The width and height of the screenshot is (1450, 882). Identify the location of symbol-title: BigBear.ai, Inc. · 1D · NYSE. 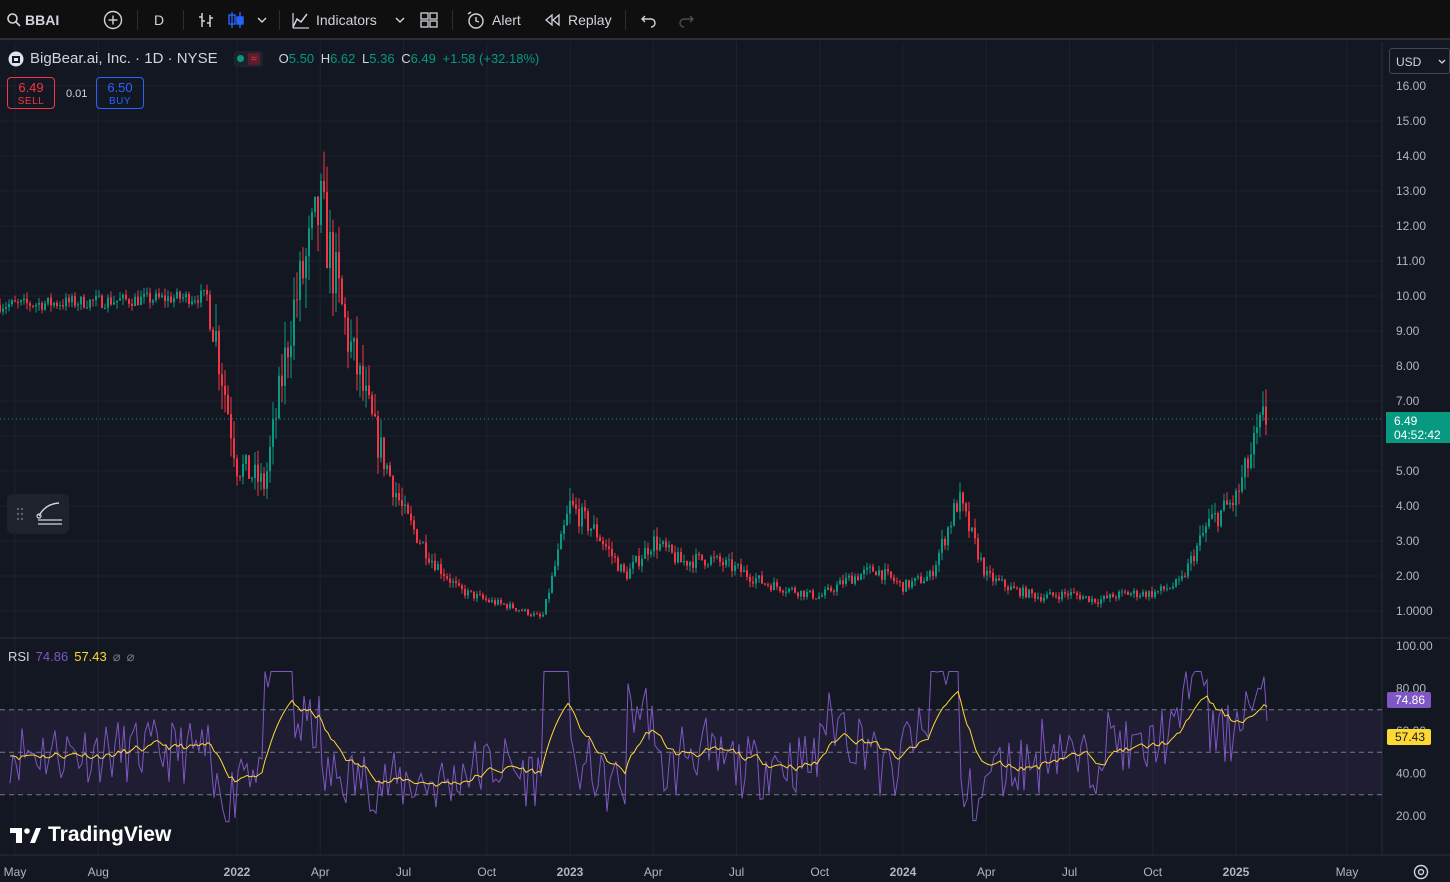
(124, 58).